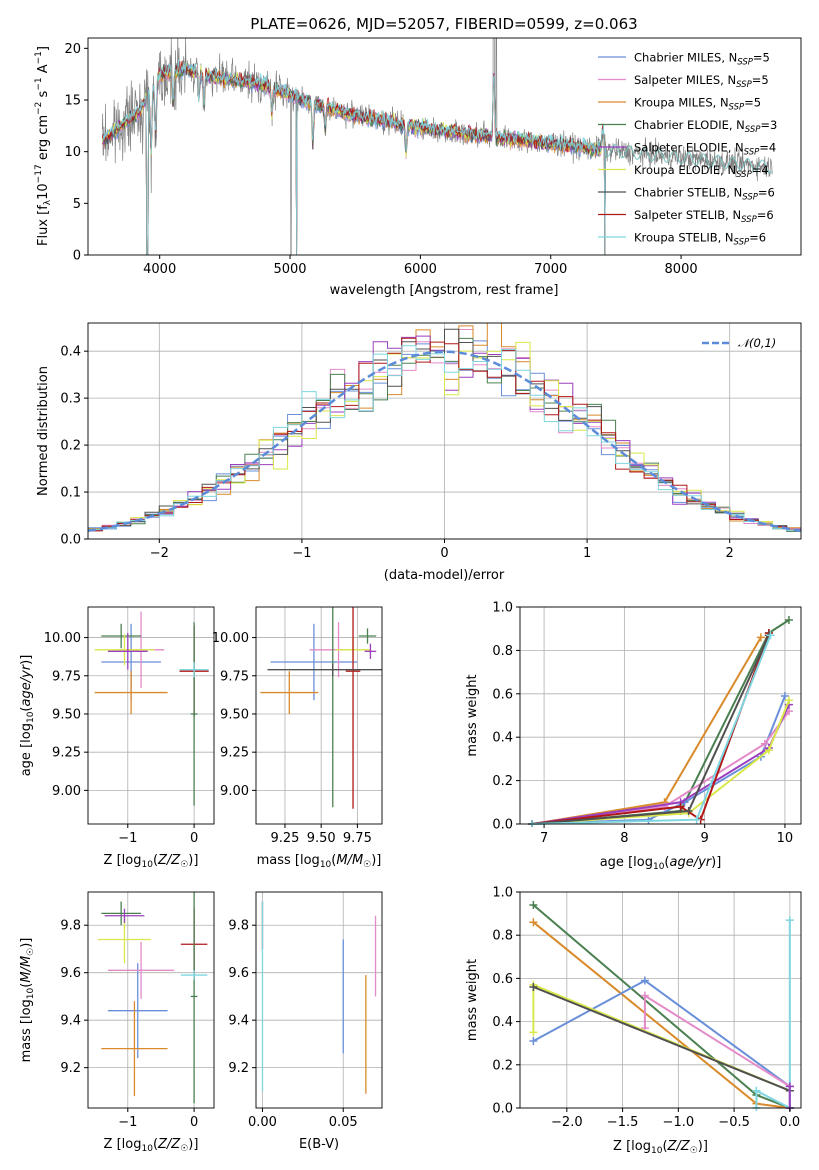  Describe the element at coordinates (444, 290) in the screenshot. I see `spectrum-xlabel: wavelength [Angstrom, rest frame]` at that location.